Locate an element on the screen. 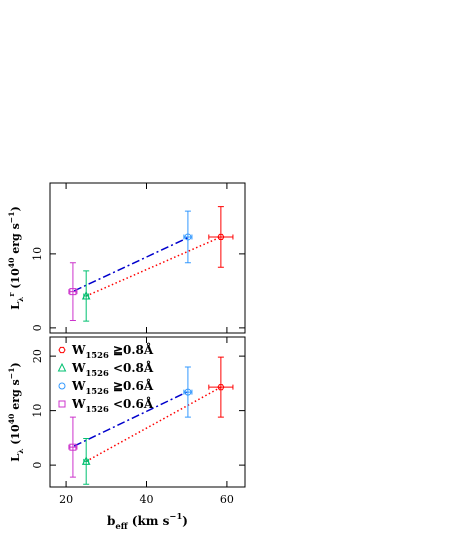  x-axis-label: beff (km s−1) is located at coordinates (147, 521).